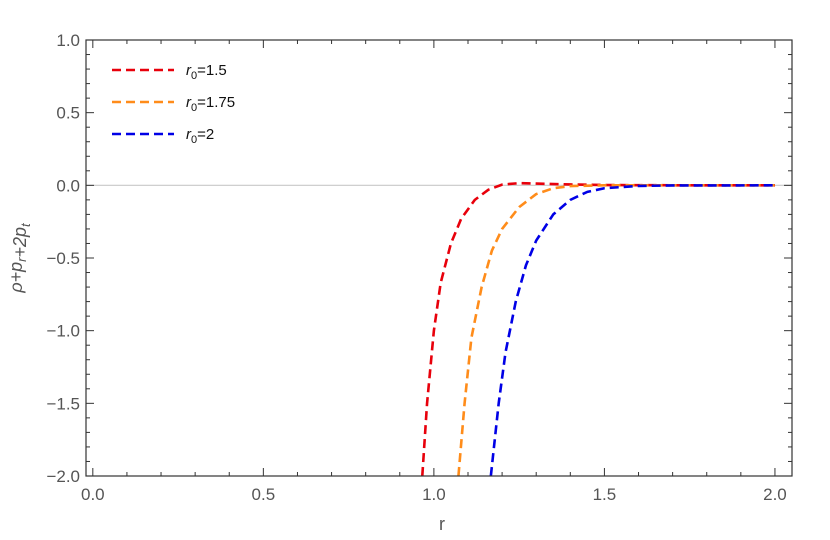 The image size is (830, 540). What do you see at coordinates (442, 524) in the screenshot?
I see `x-axis-label: r` at bounding box center [442, 524].